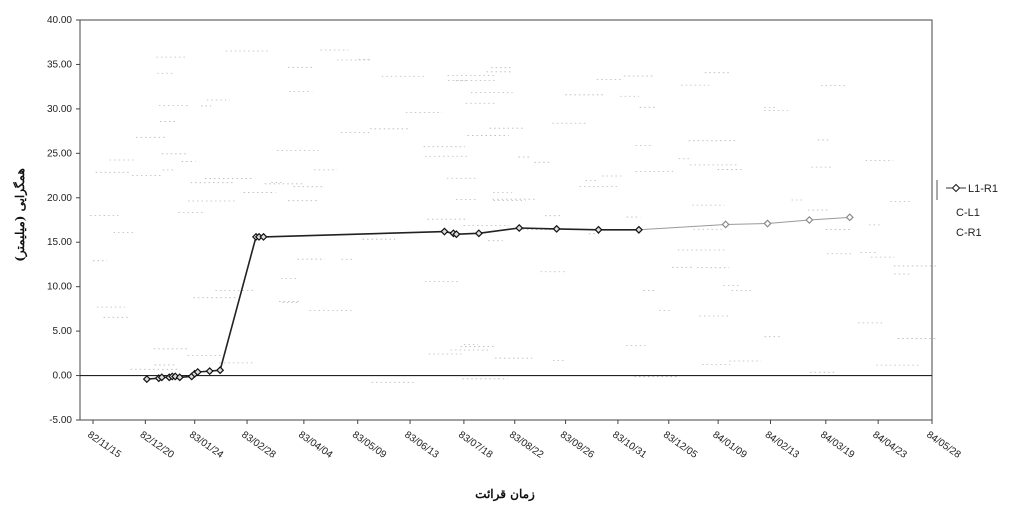  What do you see at coordinates (20, 215) in the screenshot?
I see `y-axis-title: همگرایی (میلیمتر)` at bounding box center [20, 215].